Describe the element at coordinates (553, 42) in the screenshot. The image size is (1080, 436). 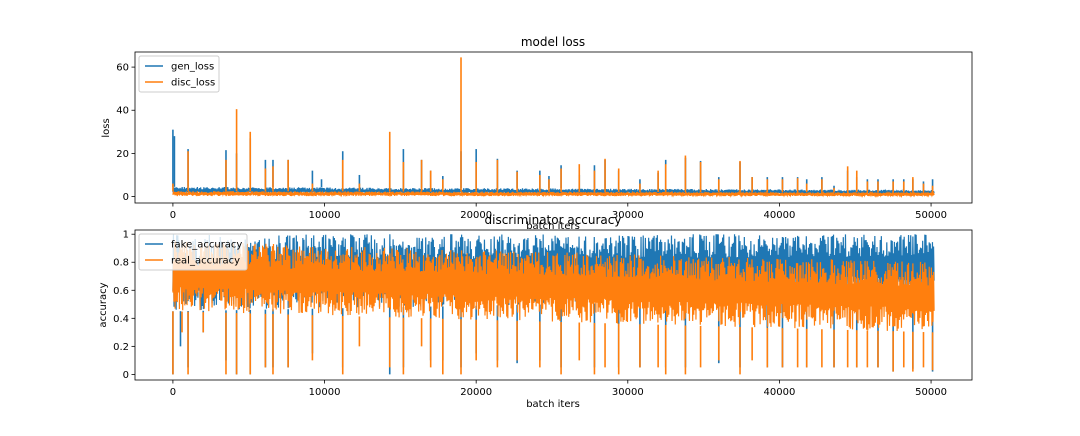
I see `loss-chart-title: model loss` at that location.